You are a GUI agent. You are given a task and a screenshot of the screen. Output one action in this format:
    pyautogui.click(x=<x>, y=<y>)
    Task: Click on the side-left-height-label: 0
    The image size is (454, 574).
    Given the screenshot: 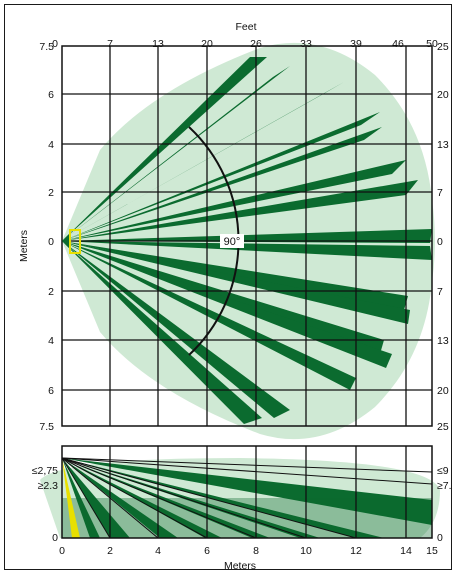 What is the action you would take?
    pyautogui.click(x=55, y=538)
    